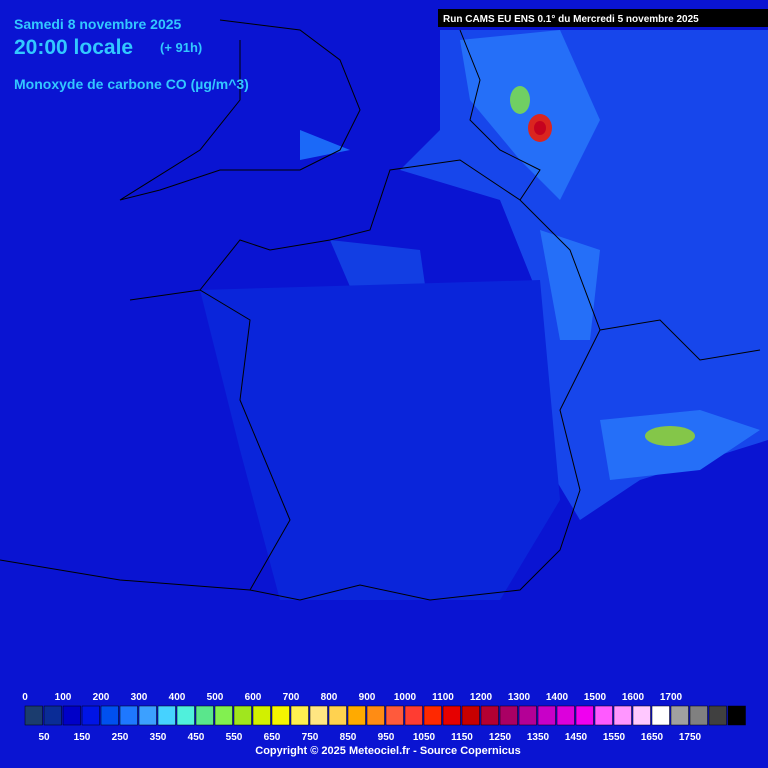 This screenshot has height=768, width=768. Describe the element at coordinates (177, 697) in the screenshot. I see `legend-label: 400` at that location.